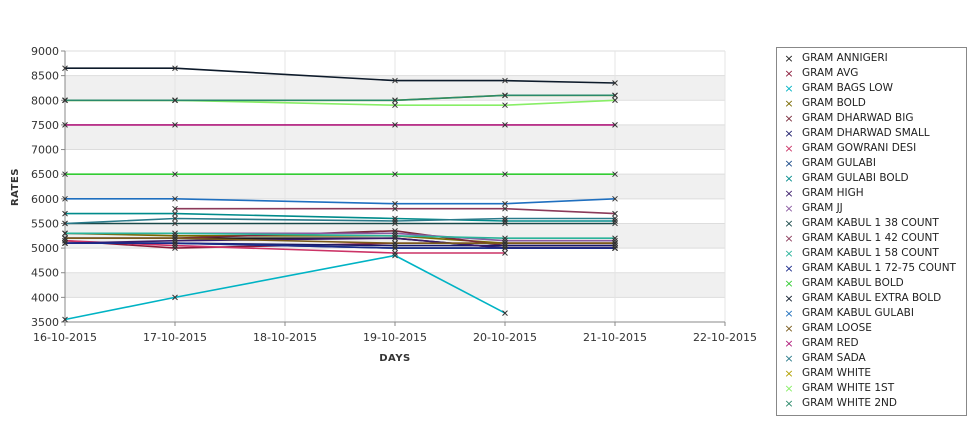 This screenshot has height=429, width=975. I want to click on legend-item: × GRAM GOWRANI DESI, so click(871, 148).